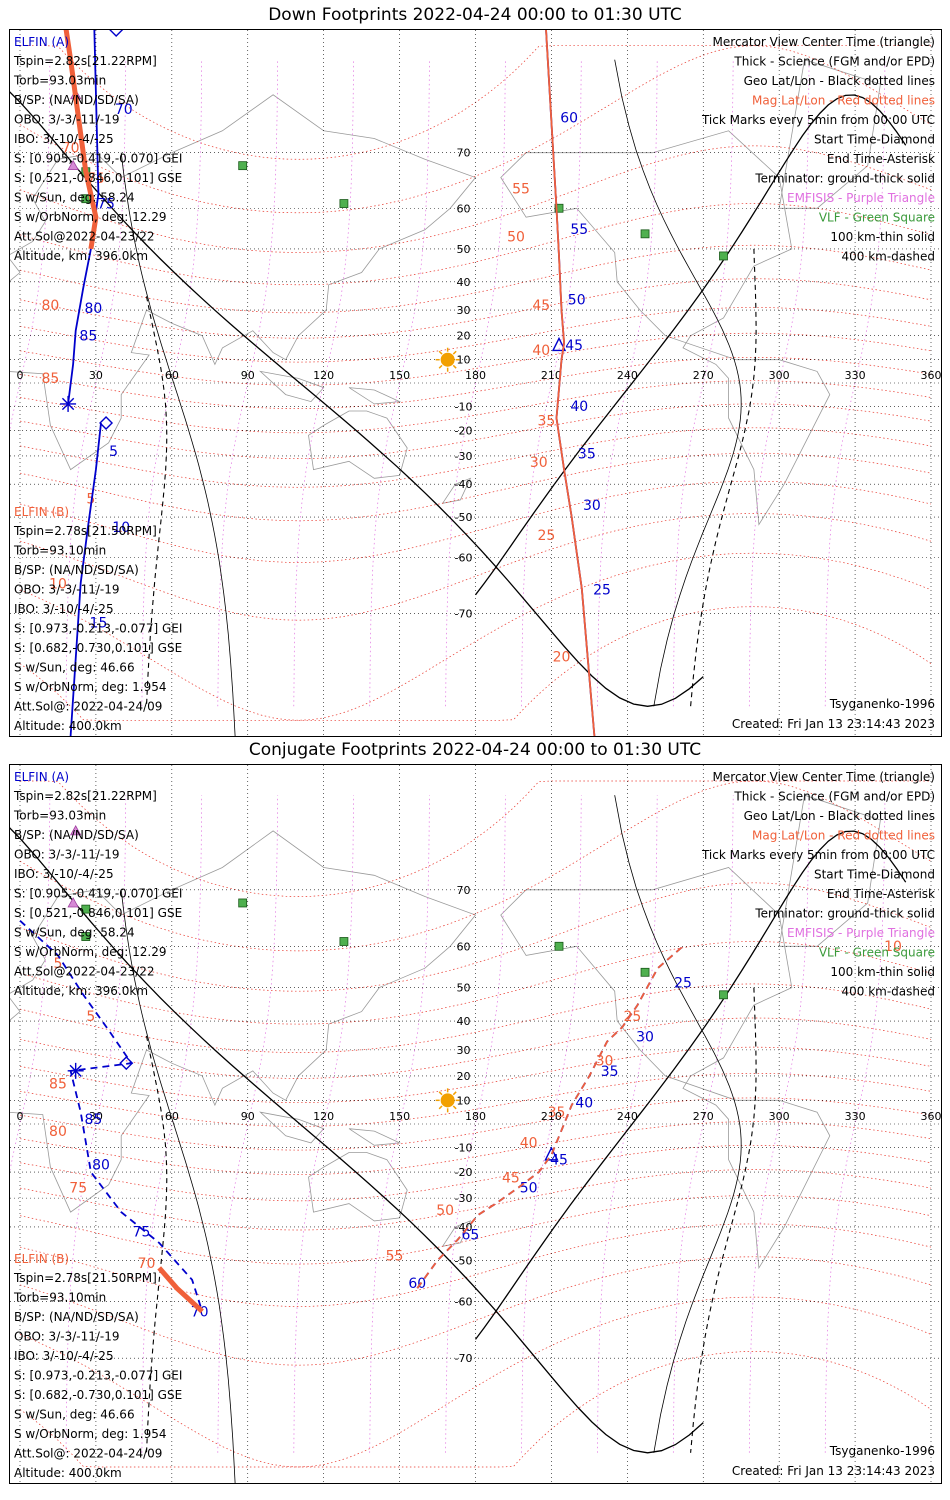 Image resolution: width=950 pixels, height=1500 pixels. Describe the element at coordinates (417, 1284) in the screenshot. I see `time-tick-label: 60` at that location.